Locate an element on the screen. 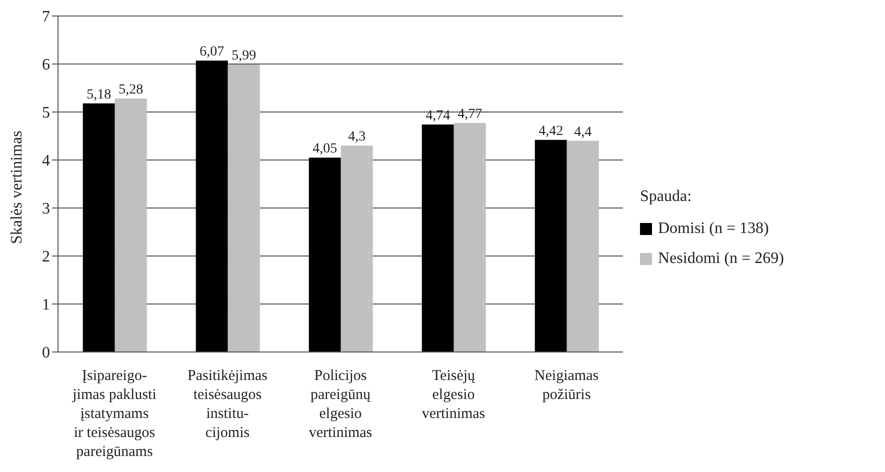  y-axis-title: Skalės vertinimas is located at coordinates (17, 187).